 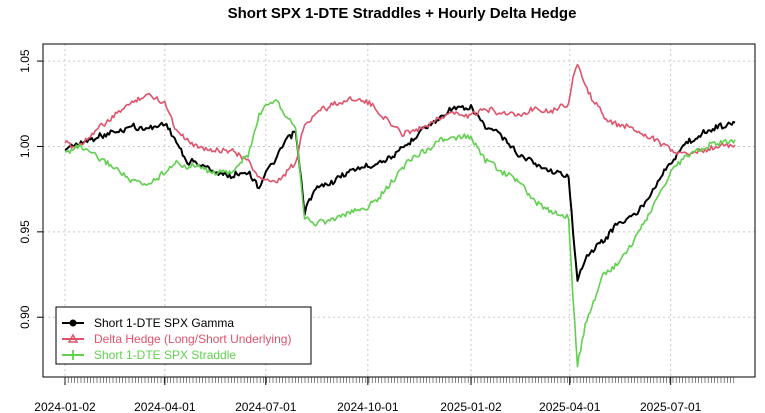 I want to click on y-tick-label: 1.00, so click(x=25, y=146).